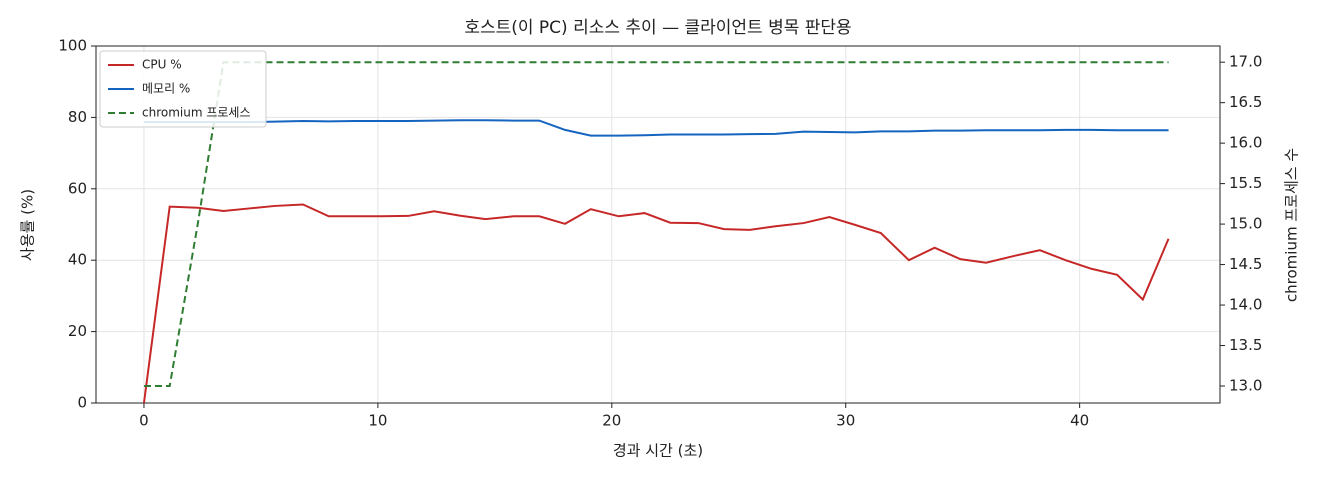  Describe the element at coordinates (28, 225) in the screenshot. I see `y-axis-label: 사용률 (%)` at that location.